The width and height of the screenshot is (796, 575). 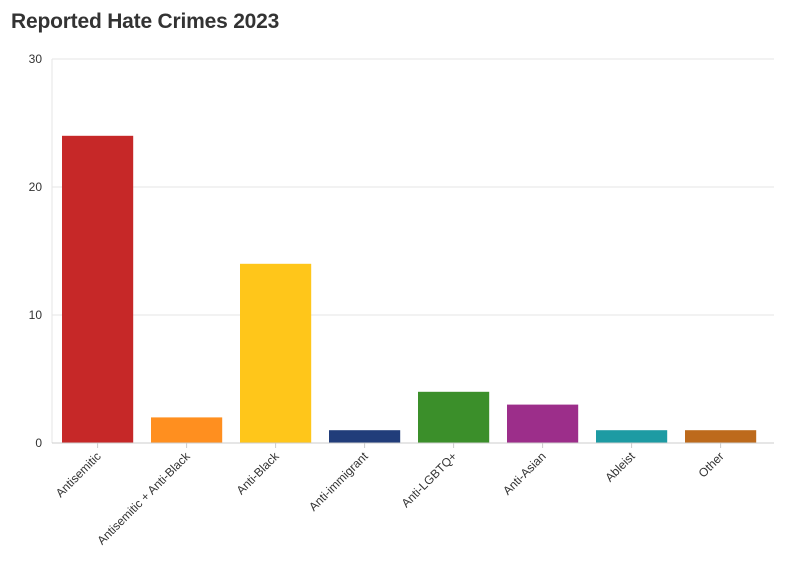 What do you see at coordinates (78, 474) in the screenshot?
I see `x-tick-label: Antisemitic` at bounding box center [78, 474].